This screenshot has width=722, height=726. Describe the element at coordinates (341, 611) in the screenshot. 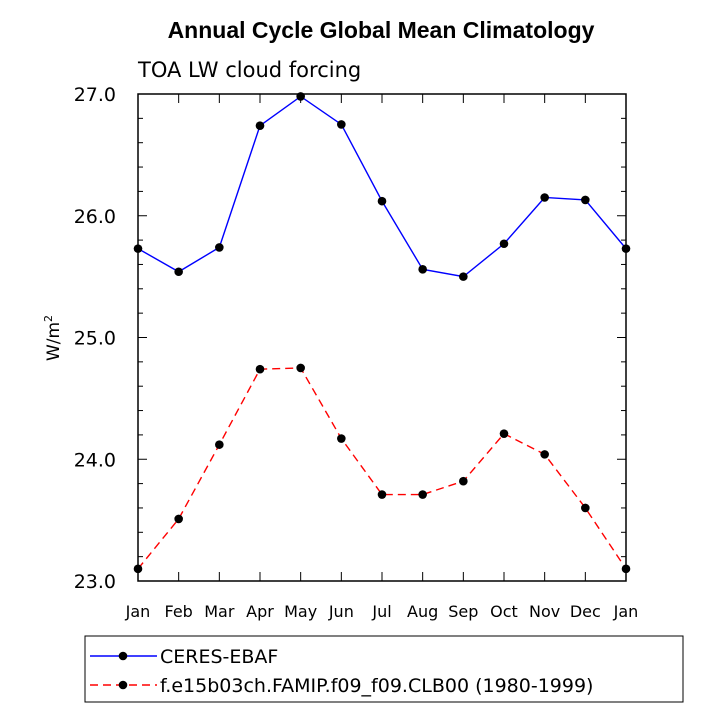

I see `x-tick-label: Jun` at that location.